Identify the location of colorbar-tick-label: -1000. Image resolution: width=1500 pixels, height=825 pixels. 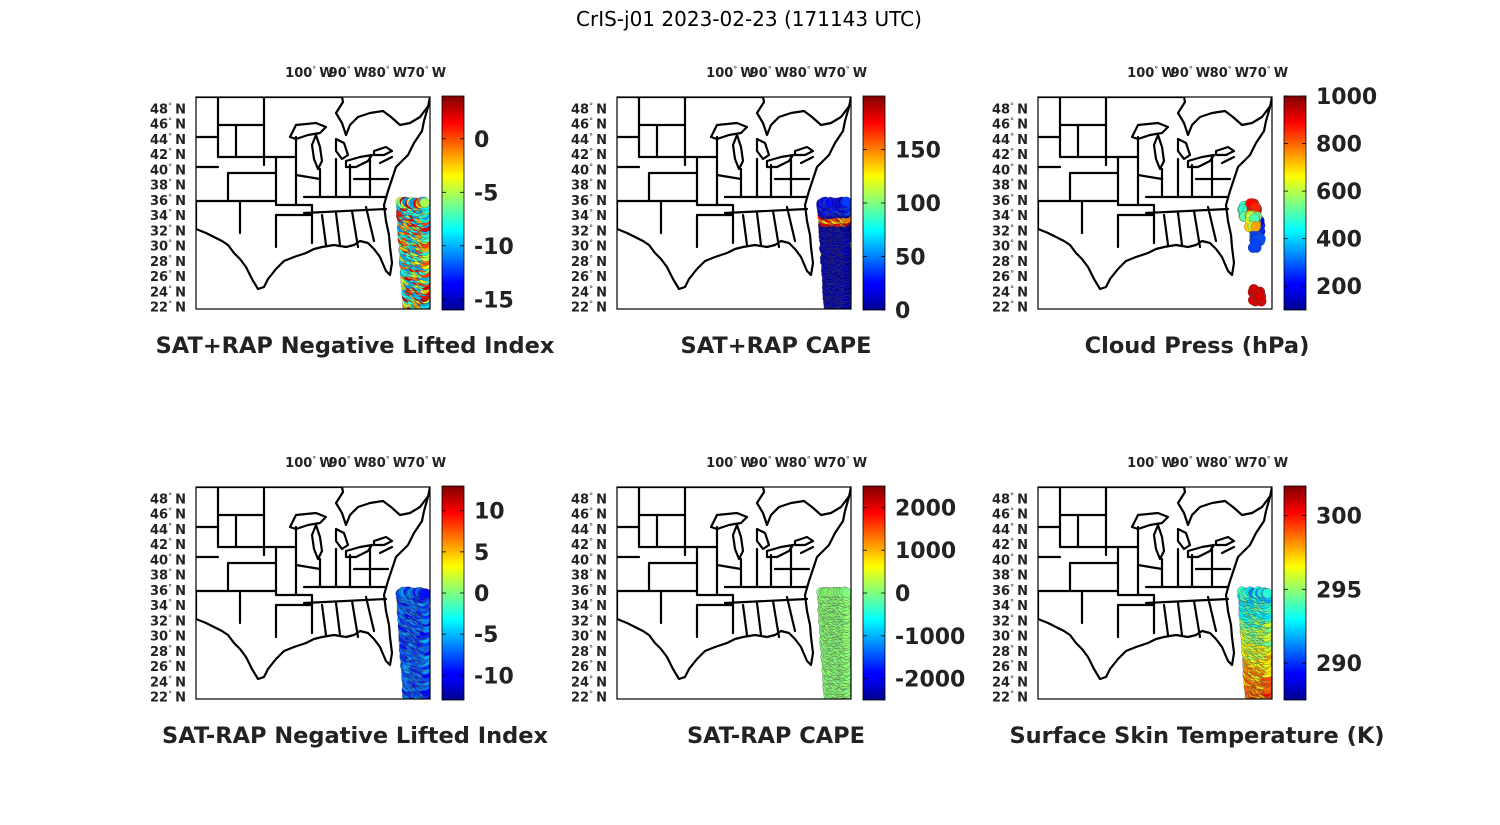
(930, 637).